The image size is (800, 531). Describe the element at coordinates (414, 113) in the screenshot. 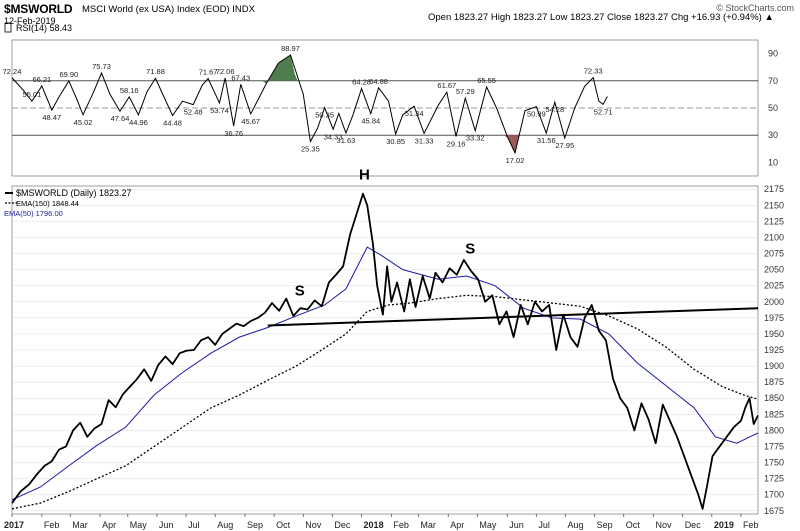

I see `rsi-value-label: 51.34` at that location.